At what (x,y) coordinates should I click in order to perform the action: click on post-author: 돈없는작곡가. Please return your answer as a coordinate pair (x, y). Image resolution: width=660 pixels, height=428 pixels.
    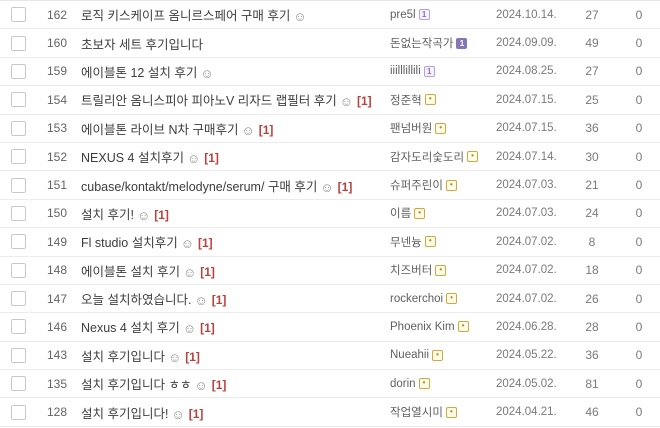
    Looking at the image, I should click on (422, 44).